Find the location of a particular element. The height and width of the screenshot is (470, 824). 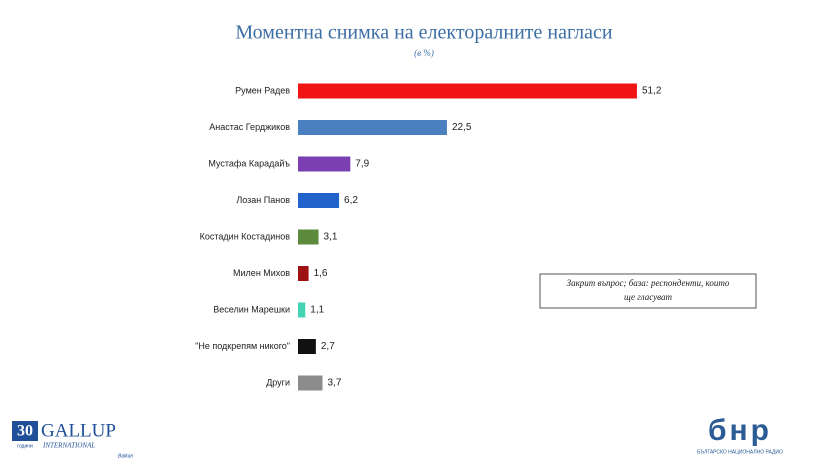

bnr-logo: бнр БЪЛГАРСКО НАЦИОНАЛНО РАДИО is located at coordinates (740, 434).